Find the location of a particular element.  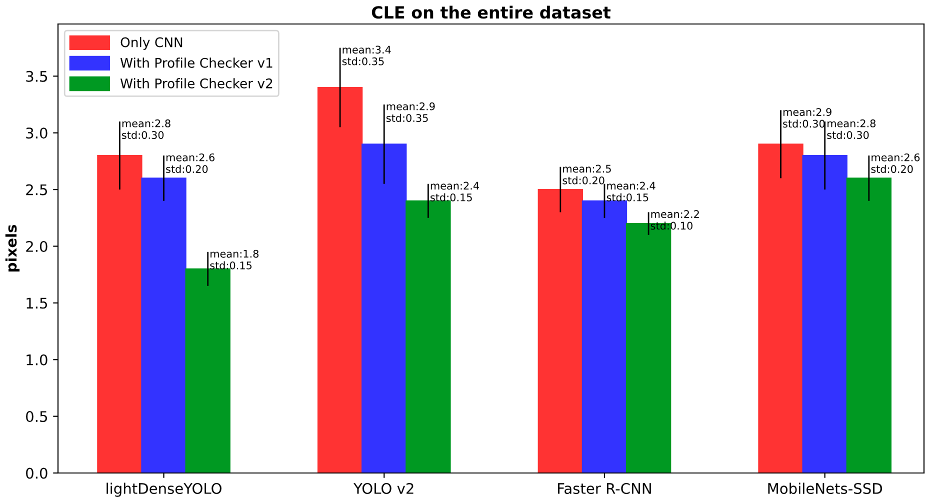

x-tick-label: YOLO v2 is located at coordinates (383, 488).